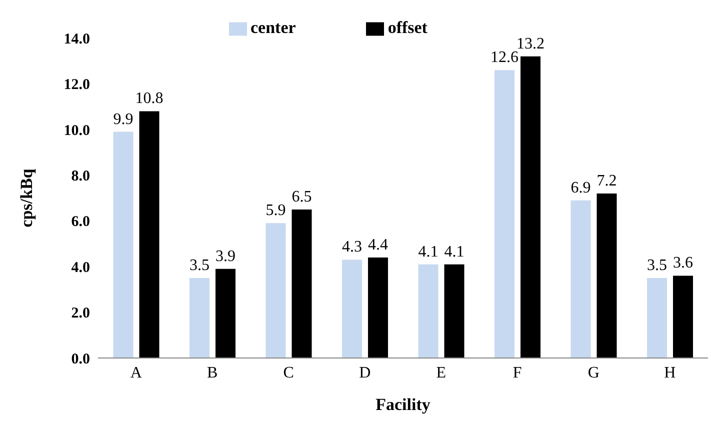 The width and height of the screenshot is (726, 436). What do you see at coordinates (276, 211) in the screenshot?
I see `data-label: 5.9` at bounding box center [276, 211].